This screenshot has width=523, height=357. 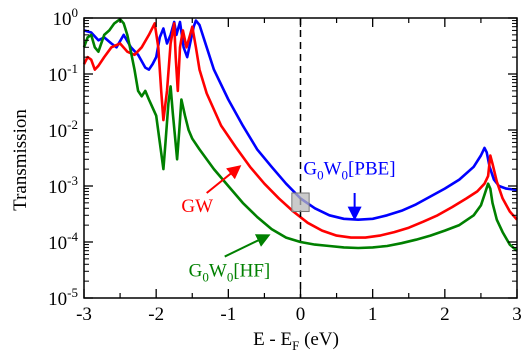 What do you see at coordinates (372, 169) in the screenshot?
I see `annotation-part-tail: [PBE]` at bounding box center [372, 169].